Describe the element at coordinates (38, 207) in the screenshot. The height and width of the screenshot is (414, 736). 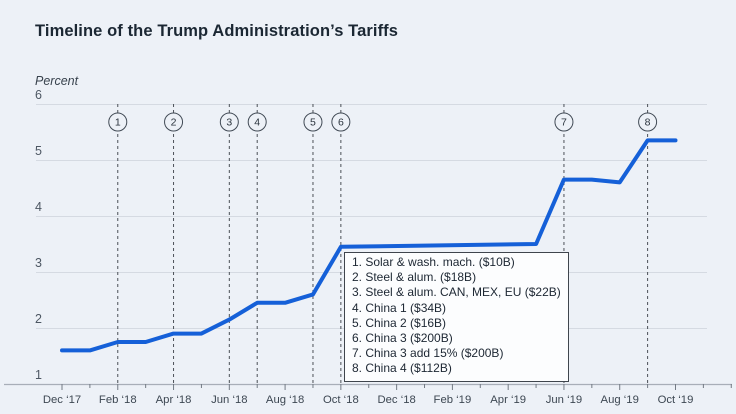
I see `y-tick-label-4: 4` at that location.